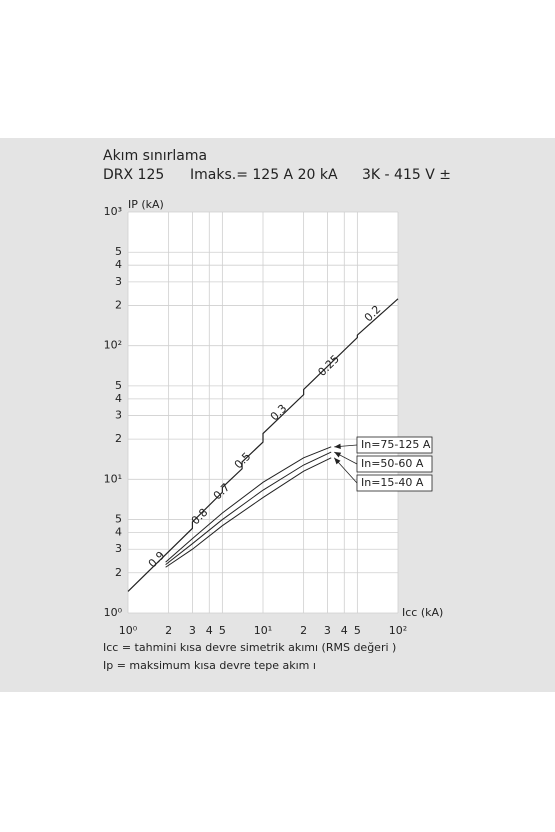 This screenshot has height=832, width=555. I want to click on legend-label: In=75-125 A, so click(396, 444).